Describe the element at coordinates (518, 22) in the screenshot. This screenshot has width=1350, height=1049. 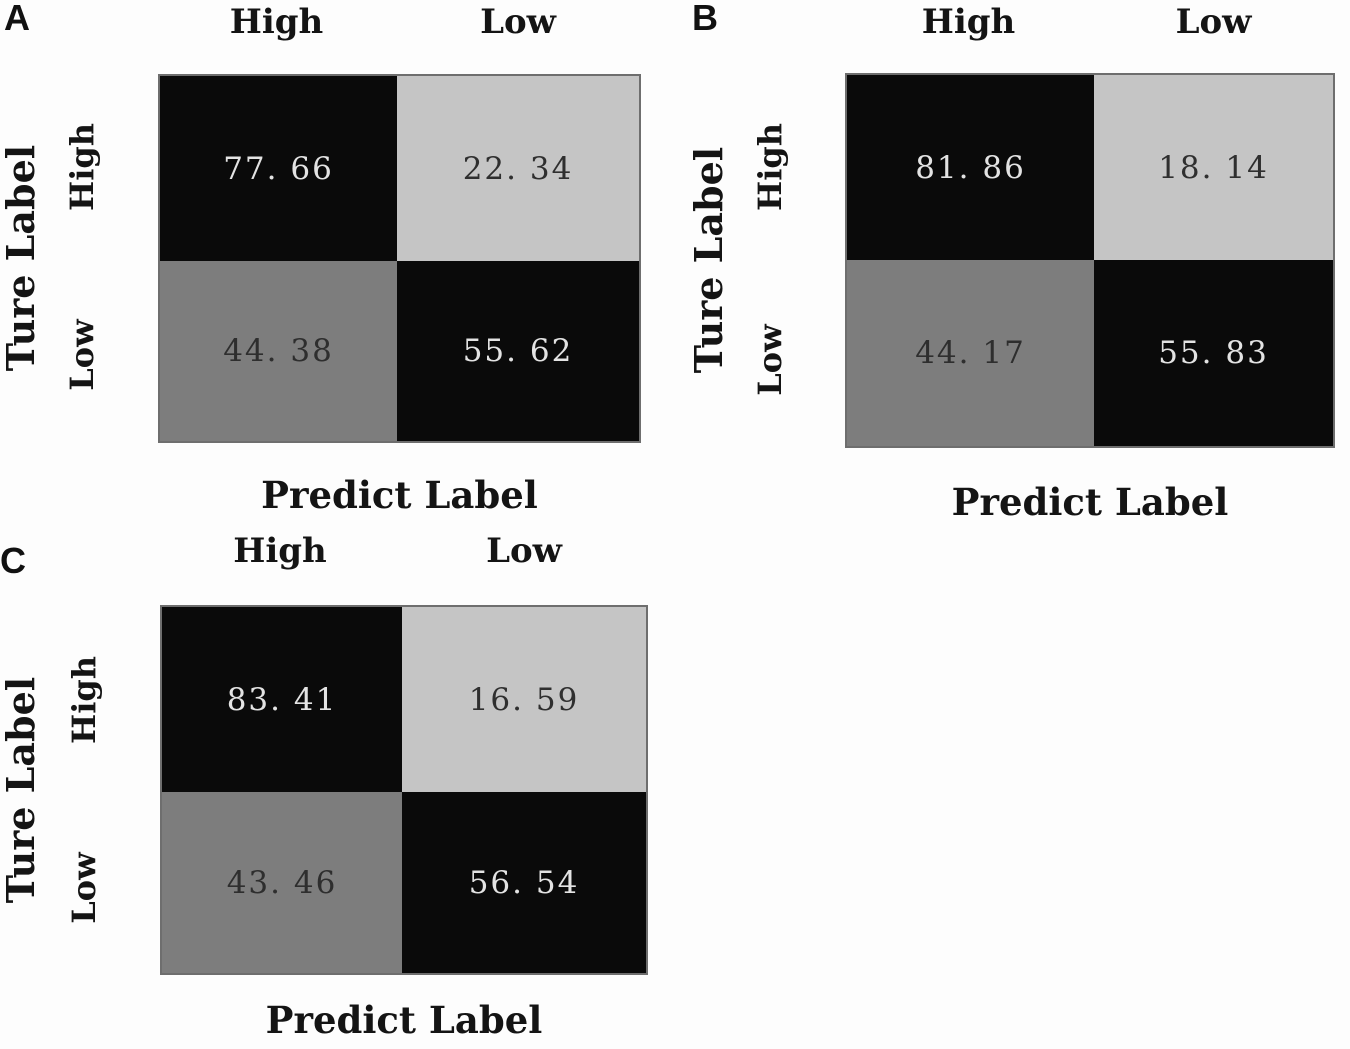
I see `panel-a-col-header-low: Low` at that location.